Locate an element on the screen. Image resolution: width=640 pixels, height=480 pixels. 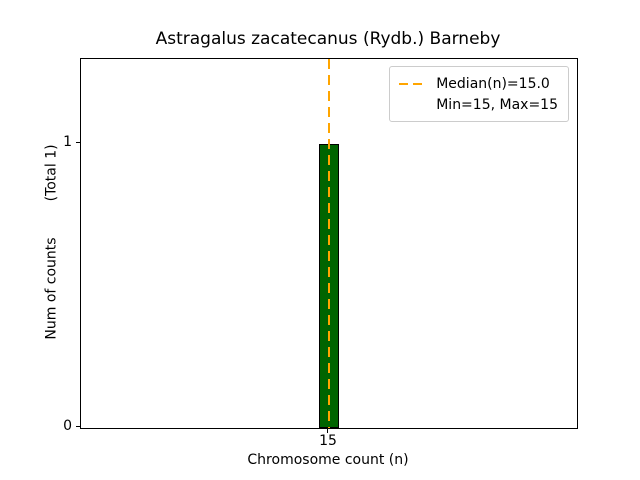
x-axis-label: Chromosome count (n) is located at coordinates (328, 460).